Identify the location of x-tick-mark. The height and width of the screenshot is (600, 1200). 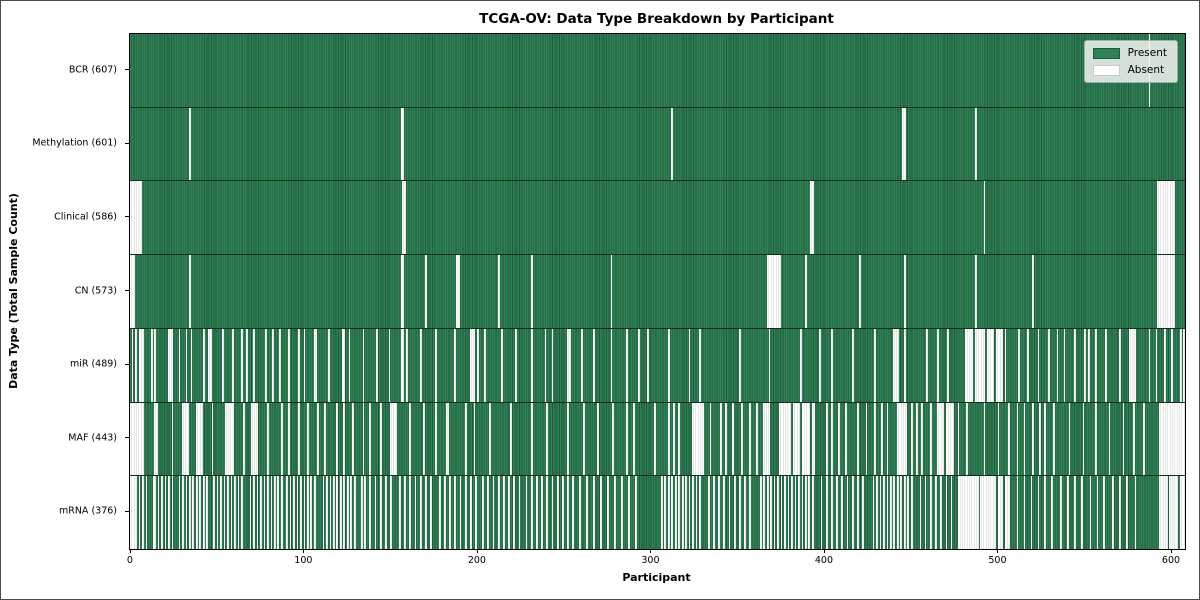
(651, 551).